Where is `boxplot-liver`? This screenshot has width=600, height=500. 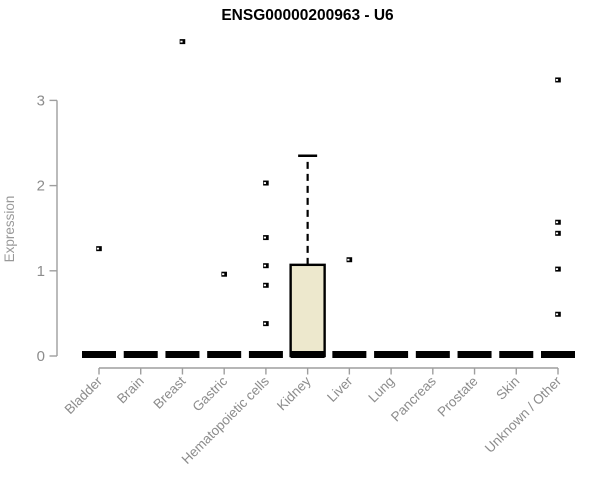 boxplot-liver is located at coordinates (349, 307).